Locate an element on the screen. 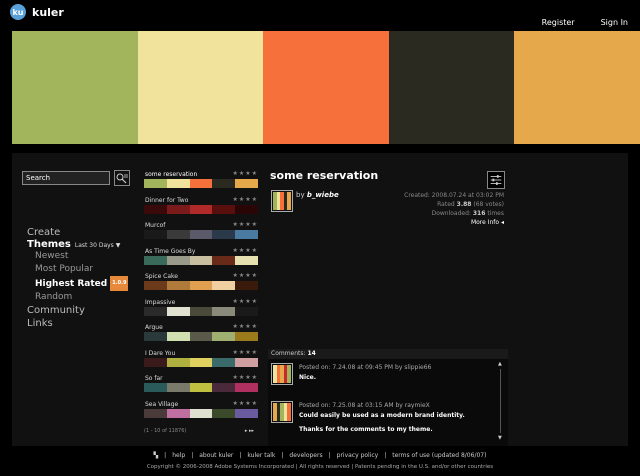 This screenshot has height=476, width=640. theme-list-item: Spice Cake ★★★★ is located at coordinates (201, 285).